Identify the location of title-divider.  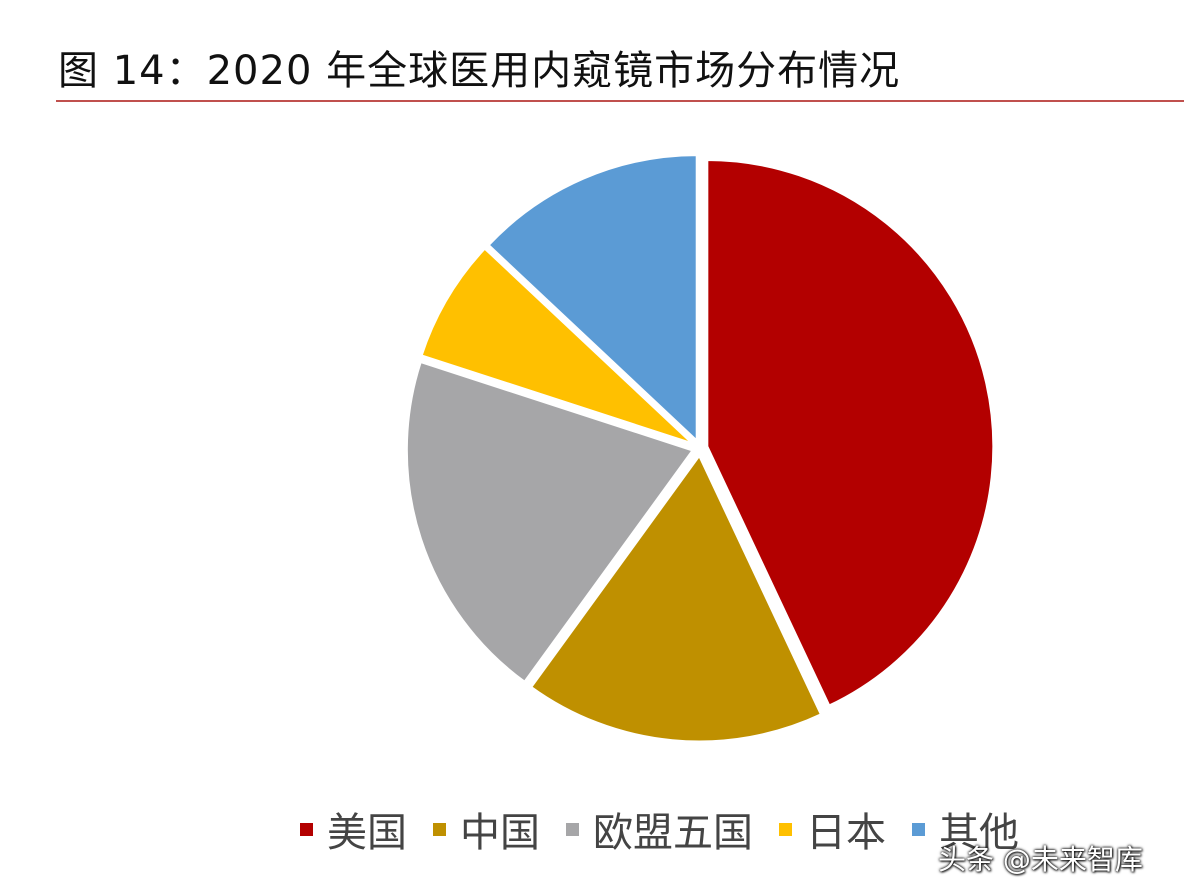
(620, 101).